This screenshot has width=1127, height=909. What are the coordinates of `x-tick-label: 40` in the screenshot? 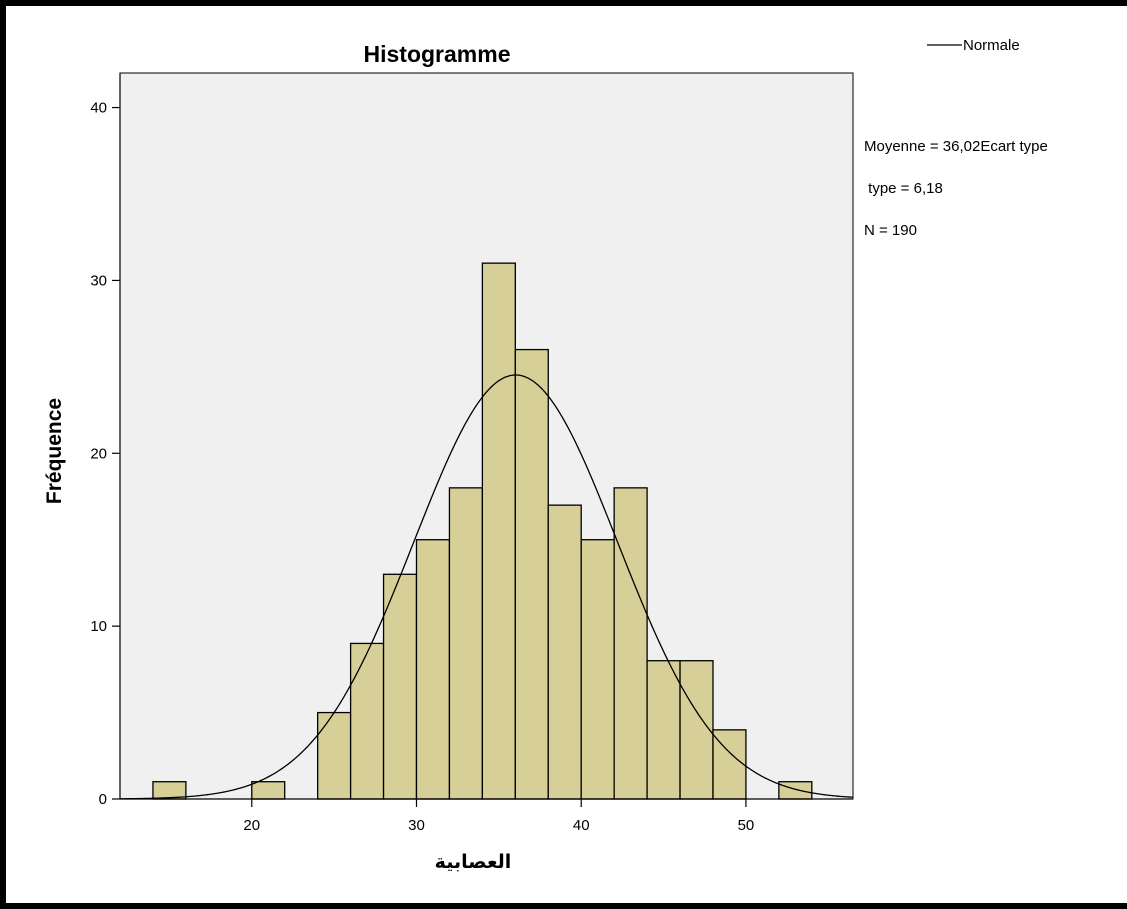 It's located at (581, 825).